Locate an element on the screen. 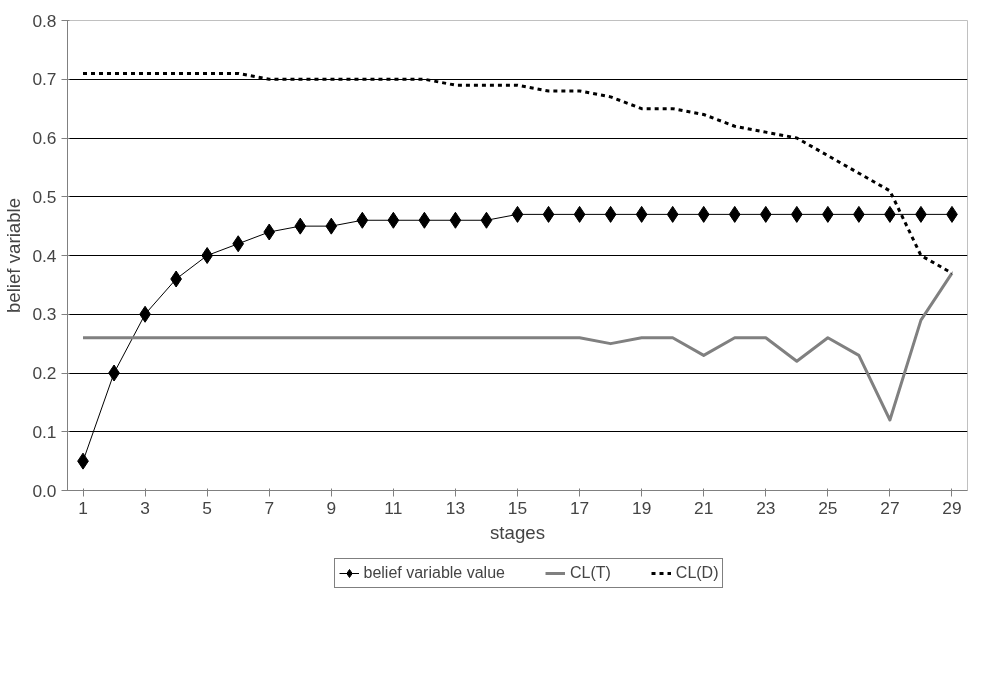 Image resolution: width=1008 pixels, height=677 pixels. x-axis-title: stages is located at coordinates (517, 532).